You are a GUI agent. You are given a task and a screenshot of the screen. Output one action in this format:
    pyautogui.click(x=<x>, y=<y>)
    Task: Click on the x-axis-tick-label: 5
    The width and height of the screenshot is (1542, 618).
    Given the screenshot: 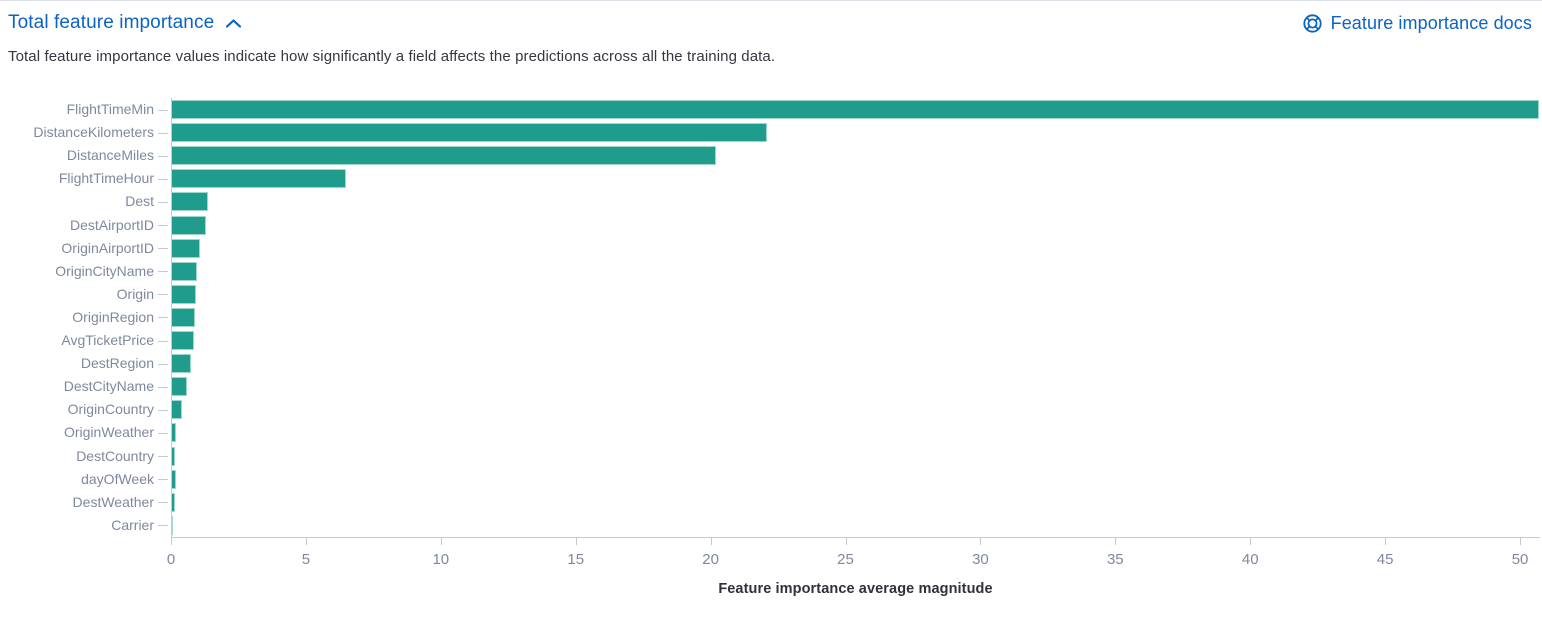 What is the action you would take?
    pyautogui.click(x=306, y=559)
    